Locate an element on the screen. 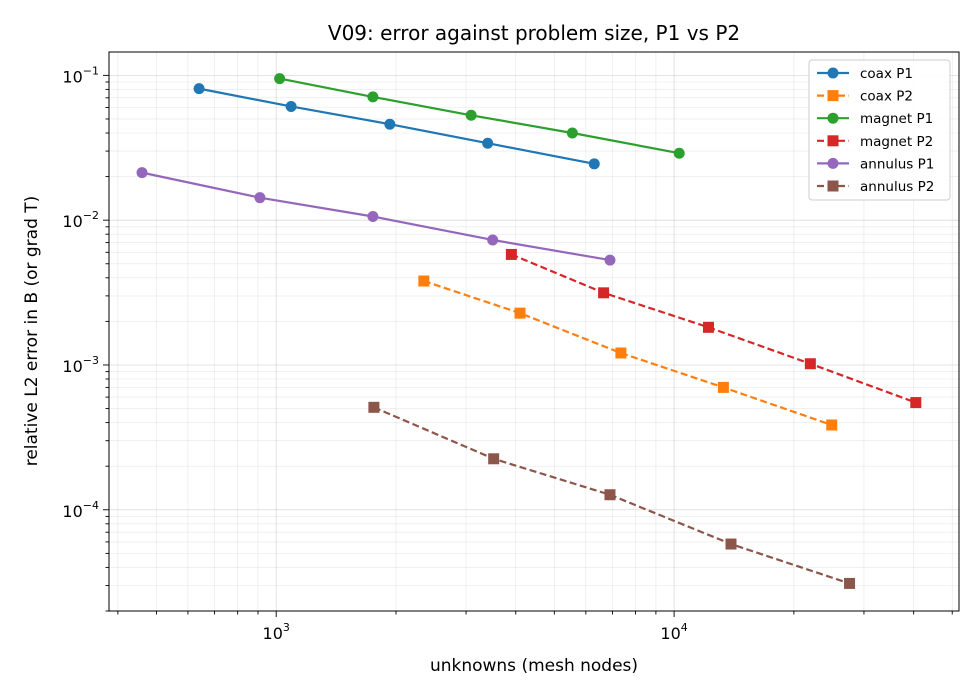 The height and width of the screenshot is (700, 980). series-coax-p1 is located at coordinates (396, 126).